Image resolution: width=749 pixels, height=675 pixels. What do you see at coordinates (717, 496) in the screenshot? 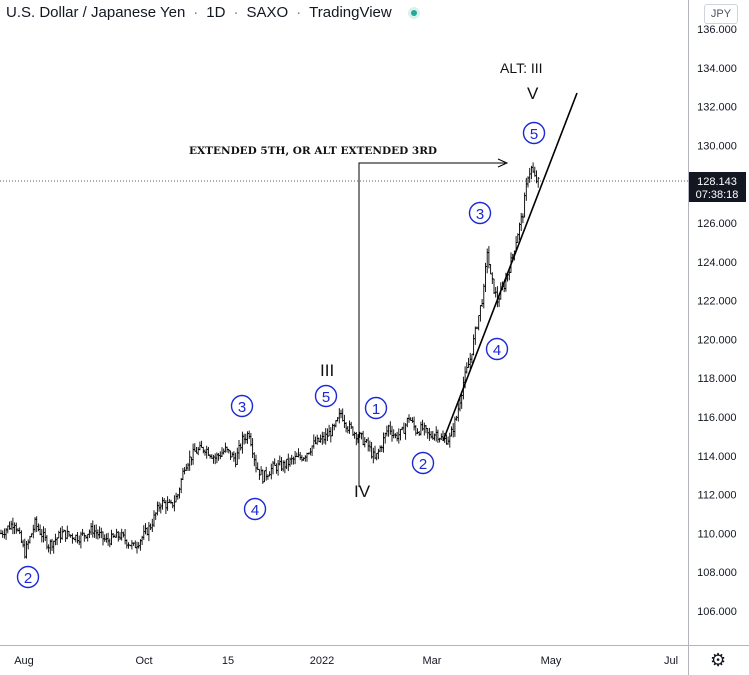
I see `price-tick-label: 112.000` at bounding box center [717, 496].